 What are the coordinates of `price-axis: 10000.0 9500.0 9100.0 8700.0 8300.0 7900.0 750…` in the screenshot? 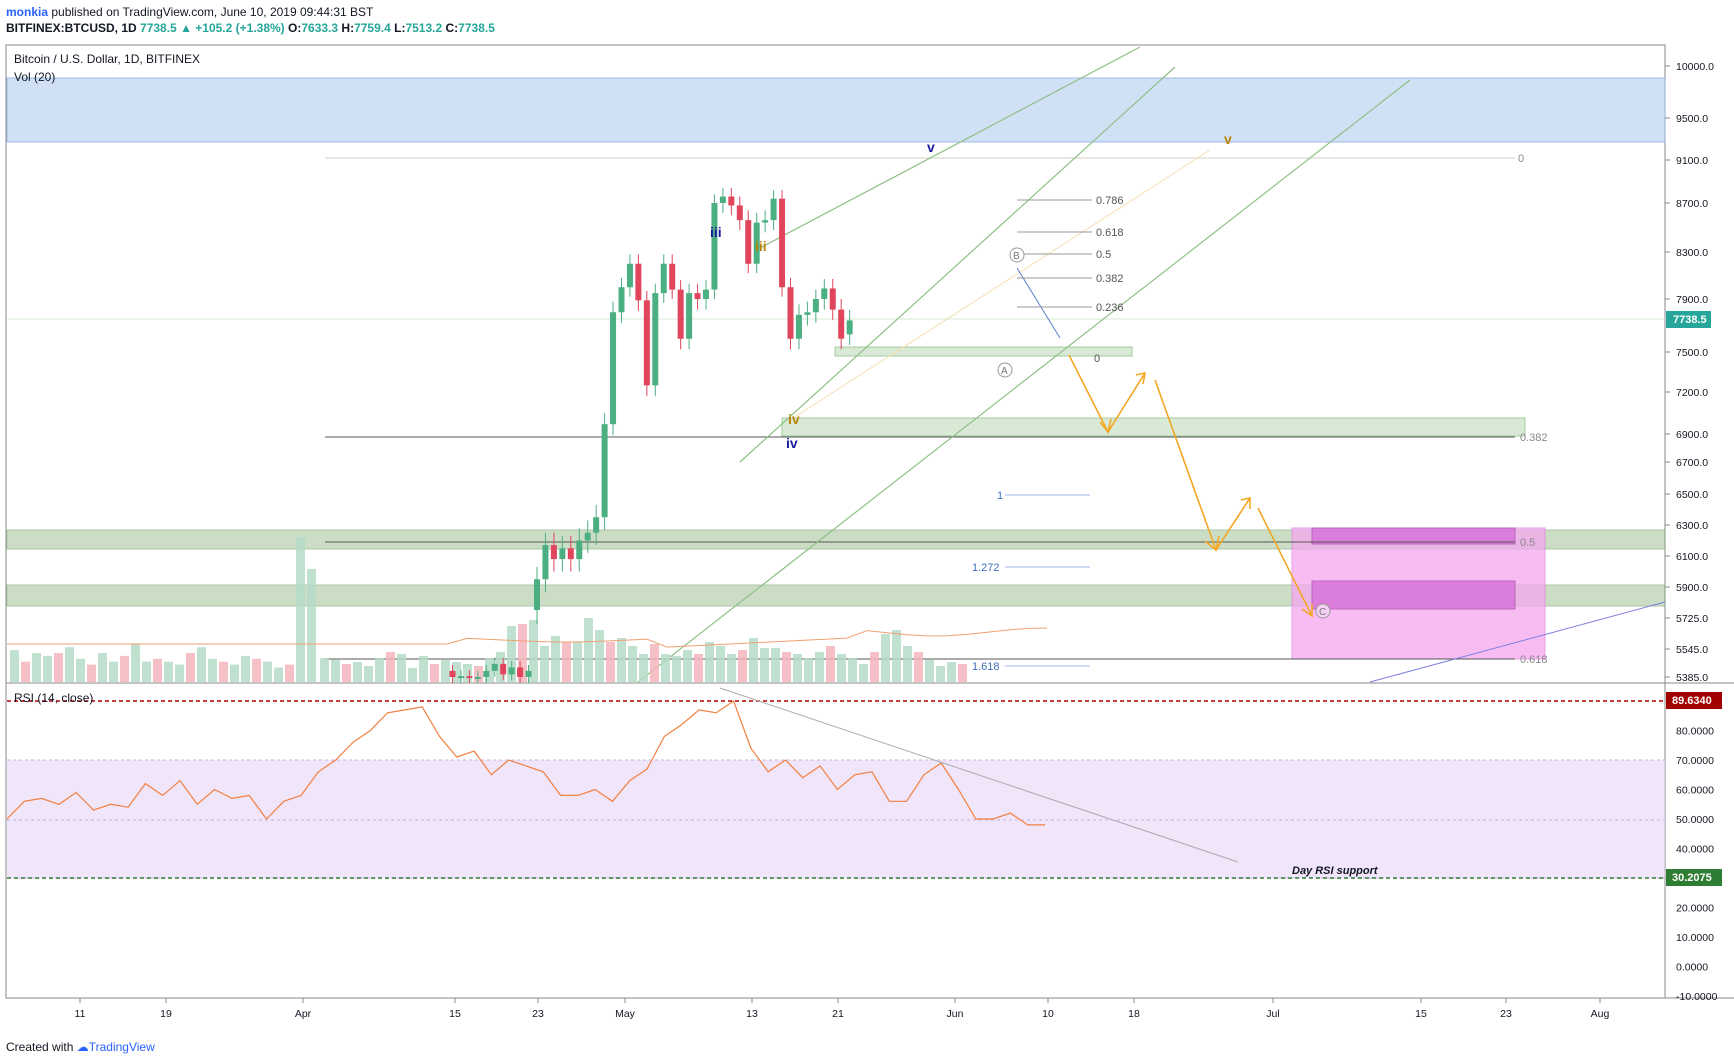 It's located at (1689, 372).